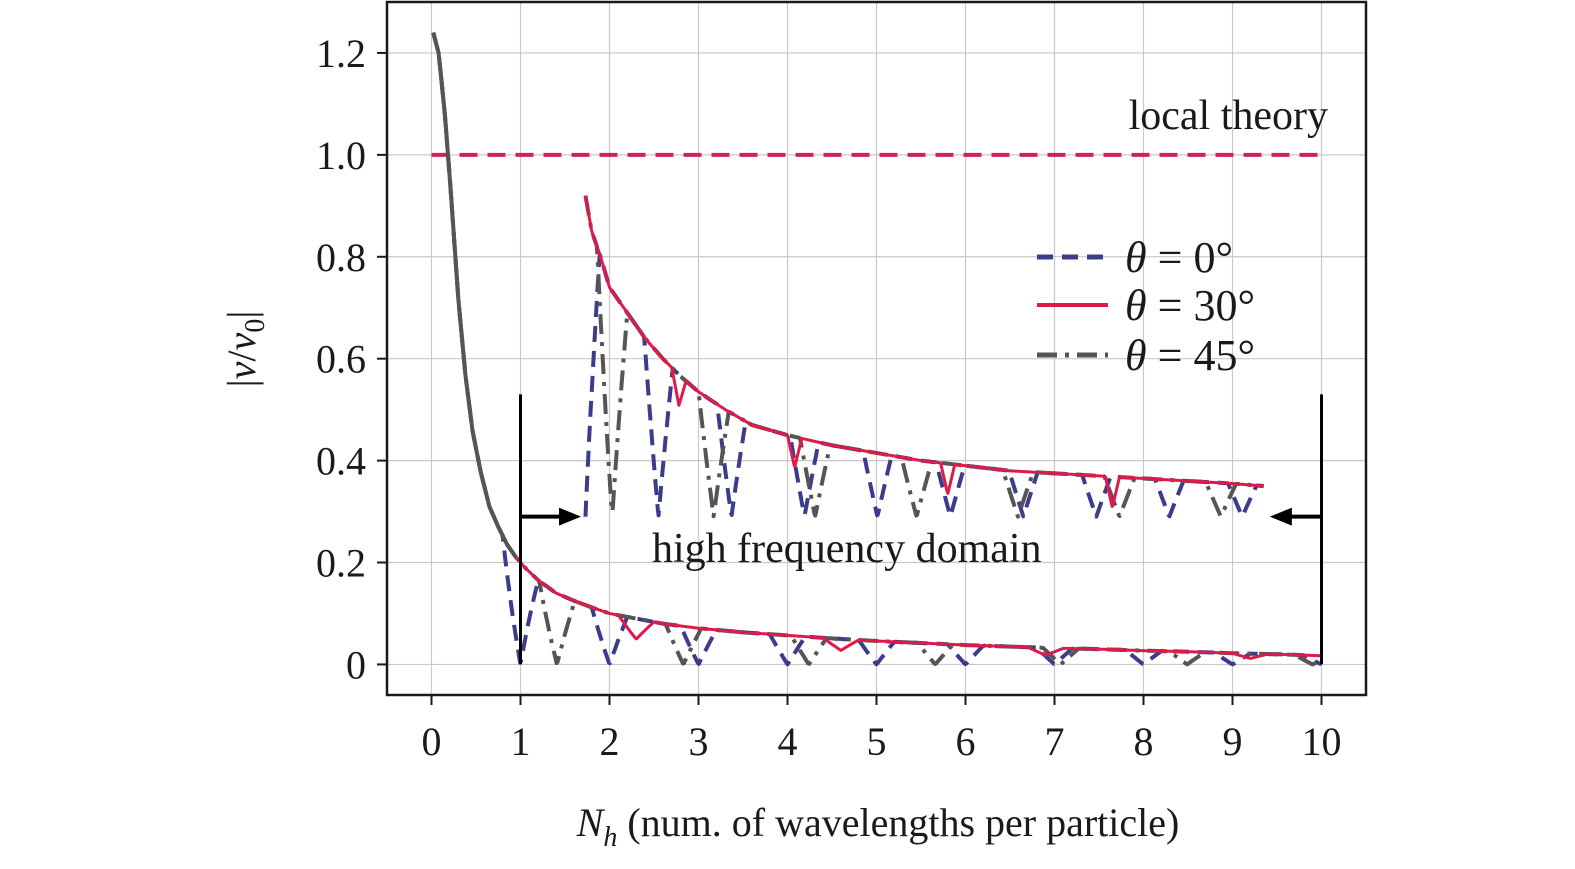 The height and width of the screenshot is (869, 1575). What do you see at coordinates (878, 826) in the screenshot?
I see `x-axis-title: Nh (num. of wavelengths per particle)` at bounding box center [878, 826].